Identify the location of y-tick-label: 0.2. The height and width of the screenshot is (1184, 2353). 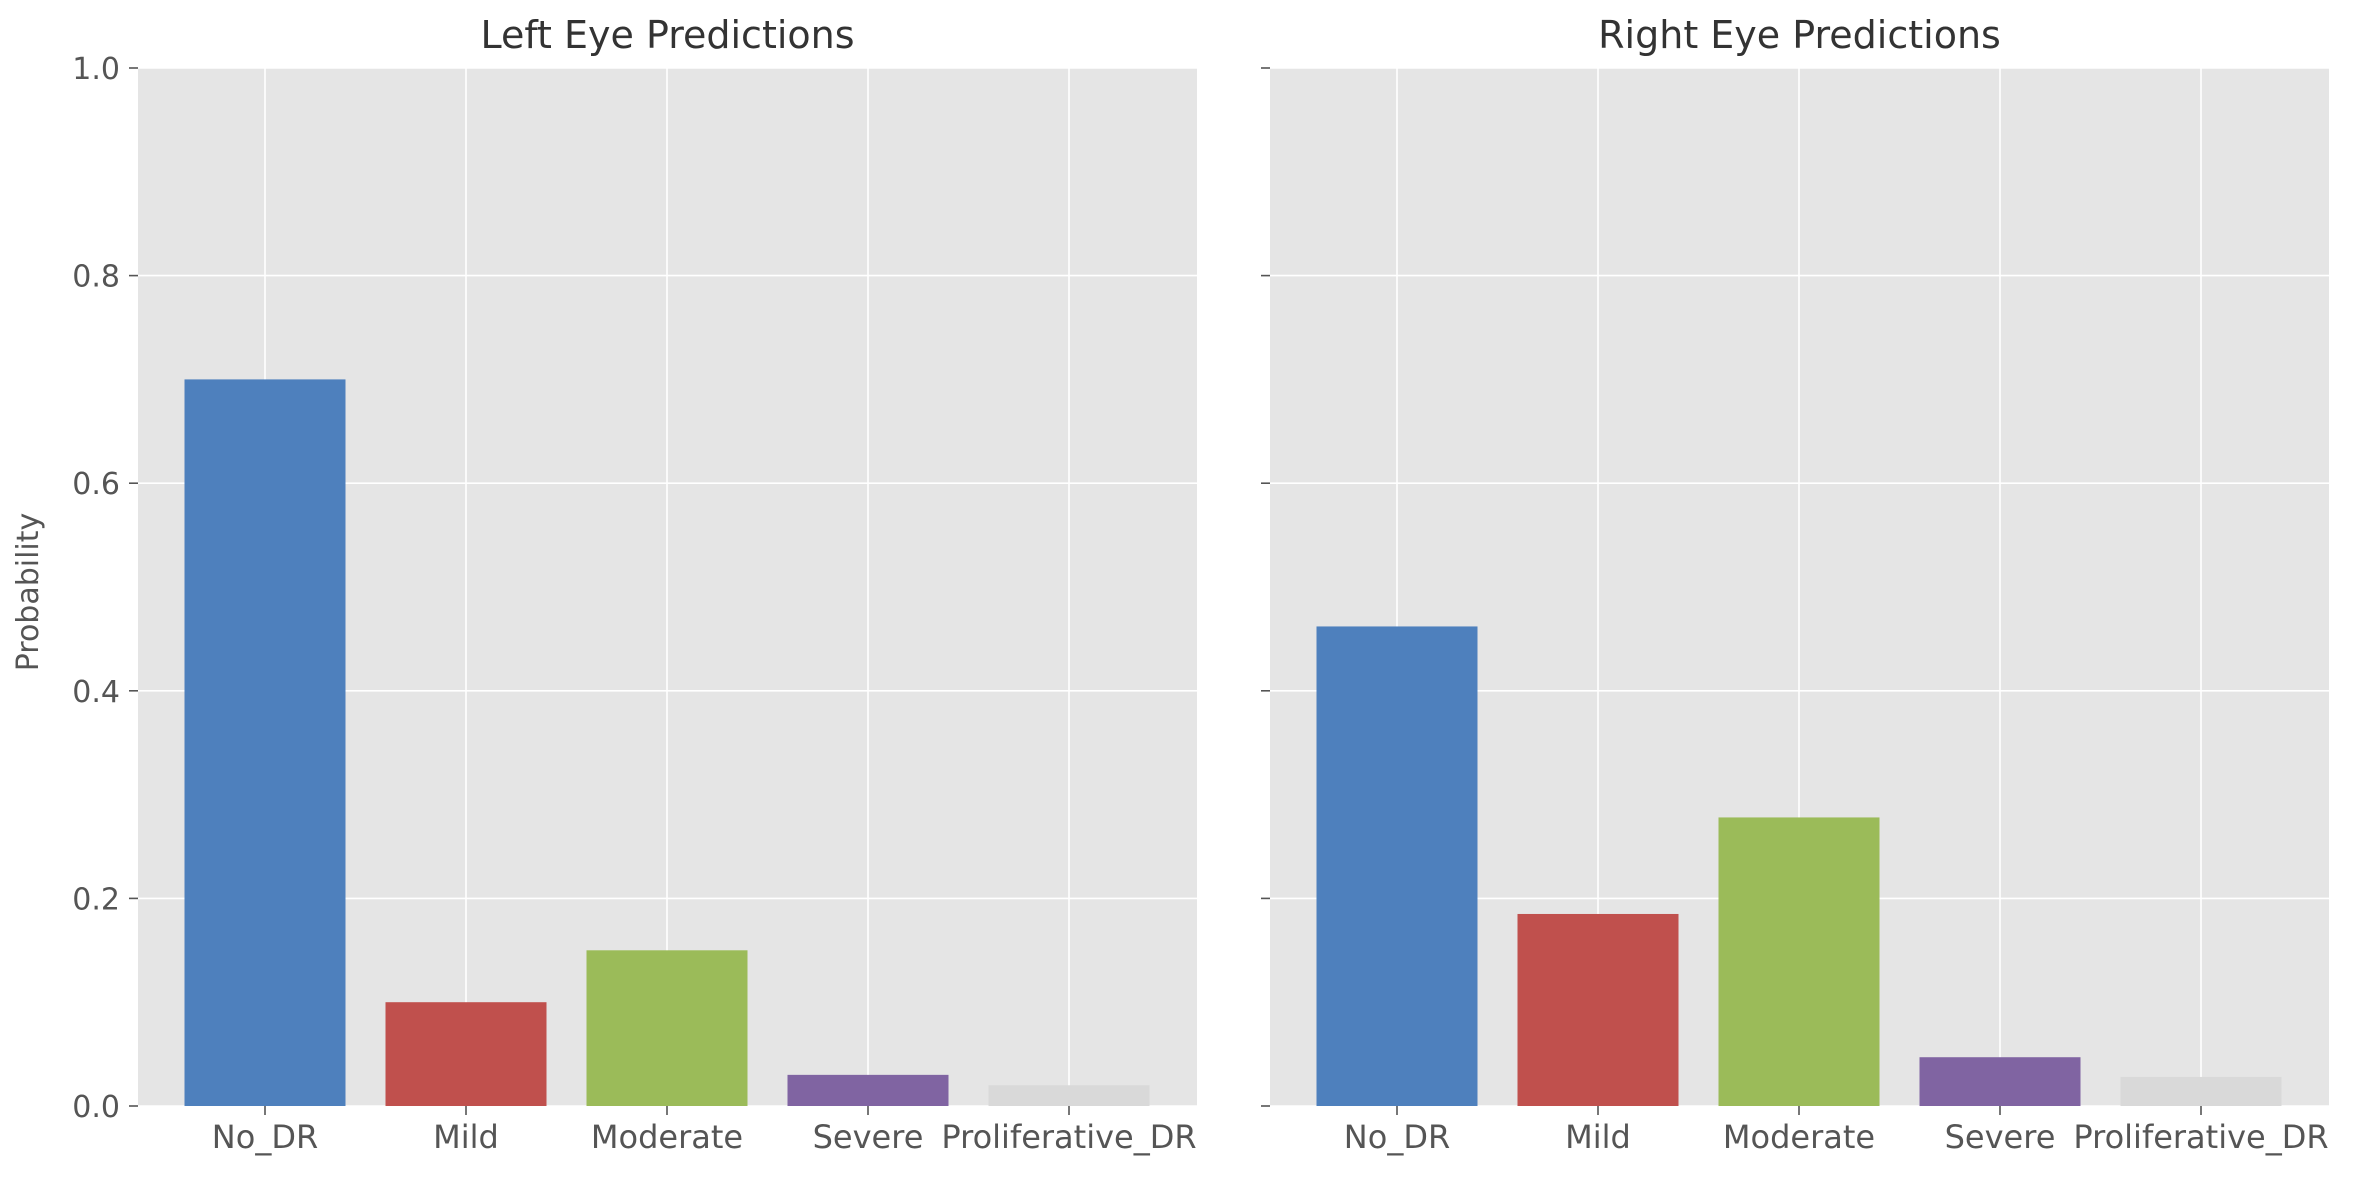
(96, 899).